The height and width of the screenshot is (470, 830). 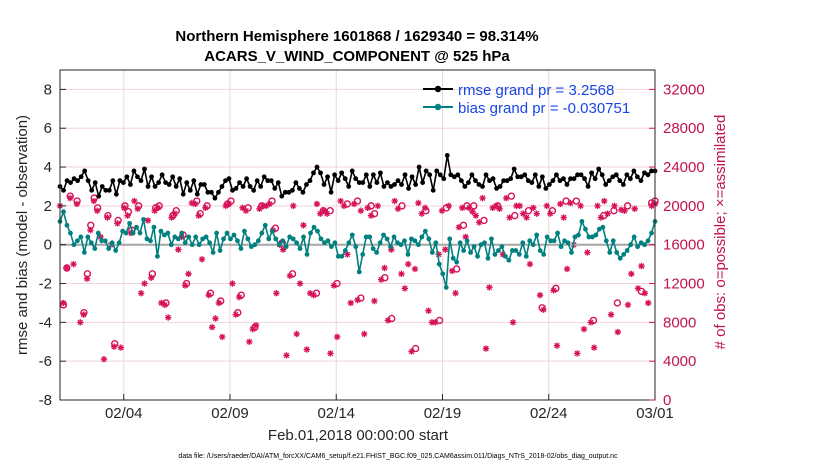 I want to click on y-axis-label-right: # of obs: o=possible; ×=assimilated, so click(x=720, y=232).